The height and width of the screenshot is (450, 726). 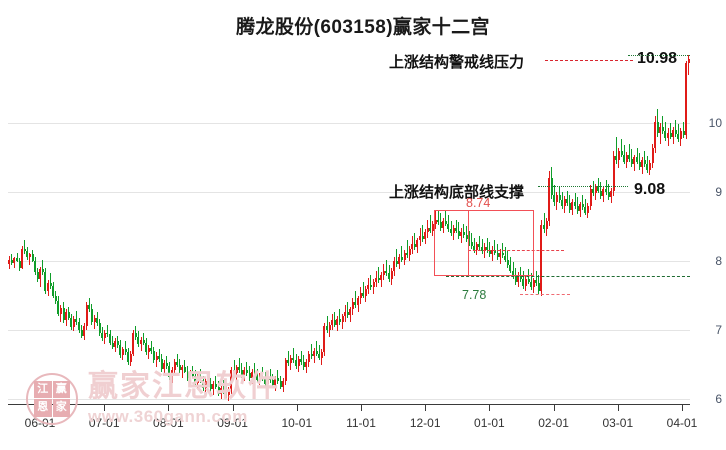 I want to click on consolidation-box, so click(x=484, y=243).